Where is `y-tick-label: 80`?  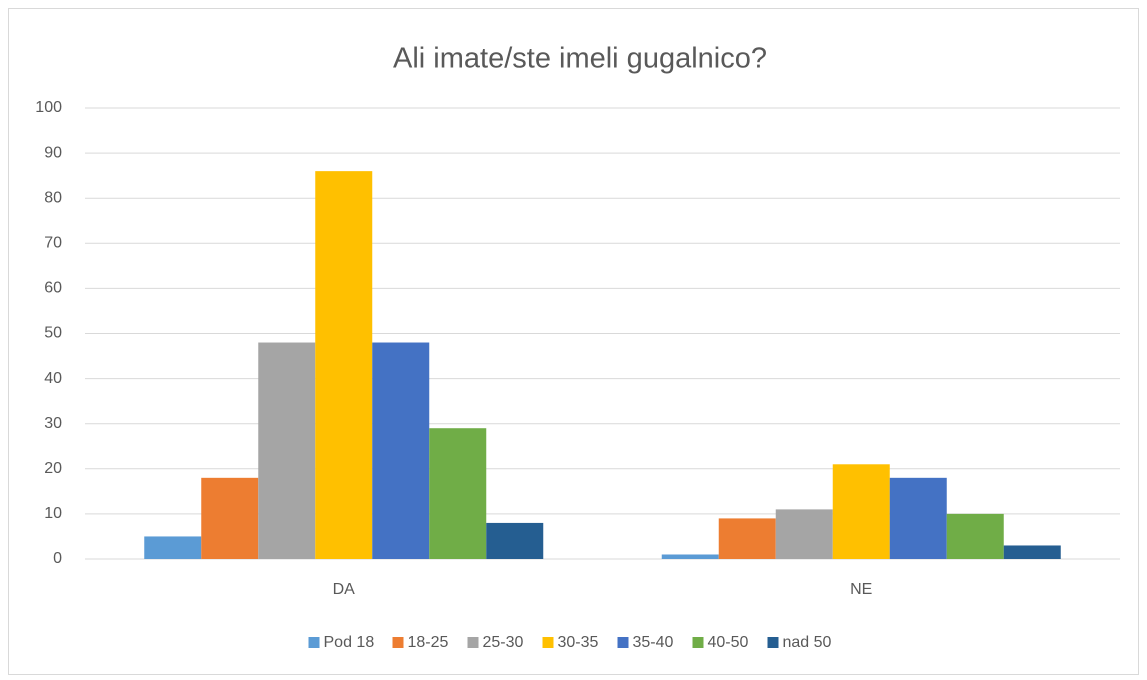 y-tick-label: 80 is located at coordinates (53, 197).